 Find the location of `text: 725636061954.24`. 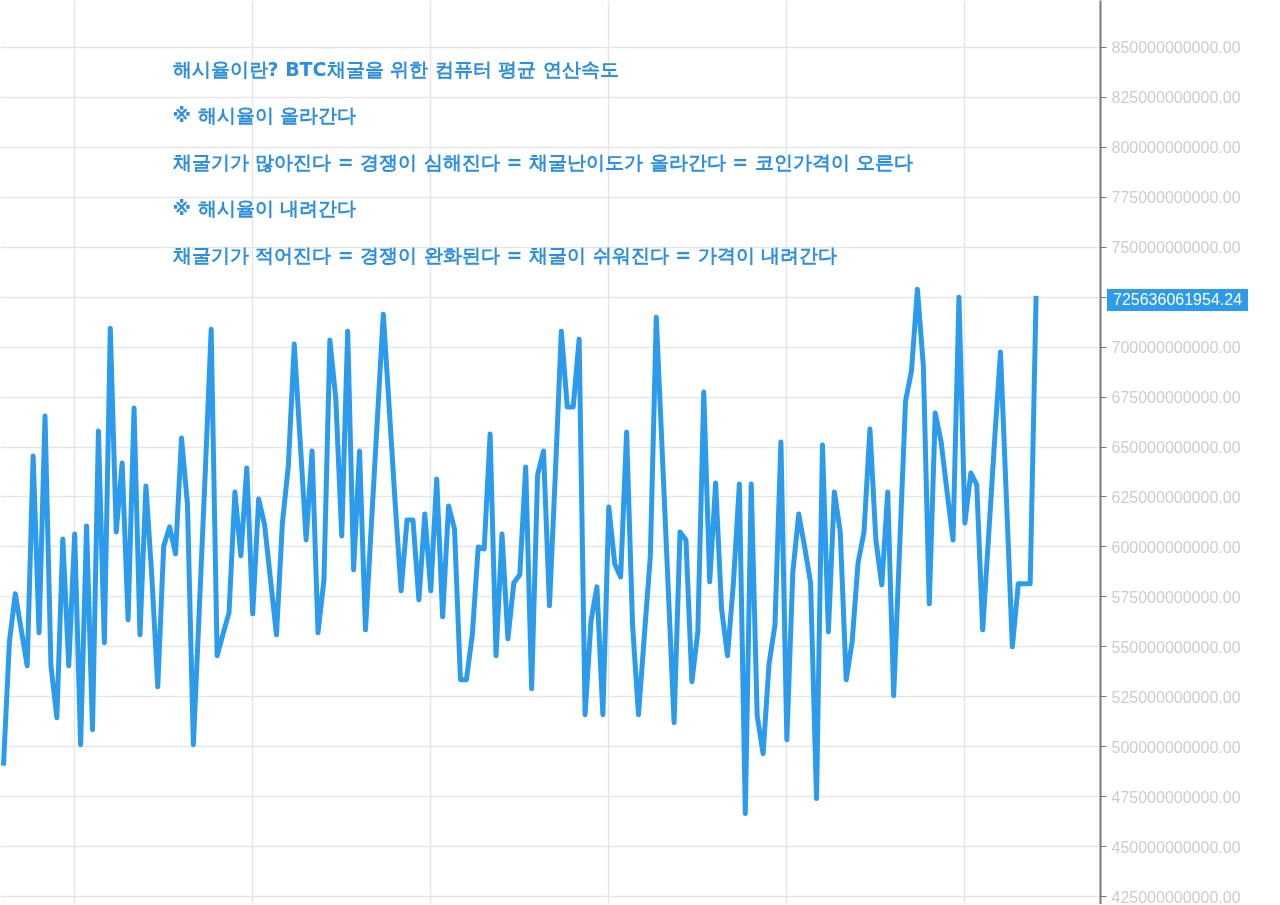

text: 725636061954.24 is located at coordinates (1178, 300).